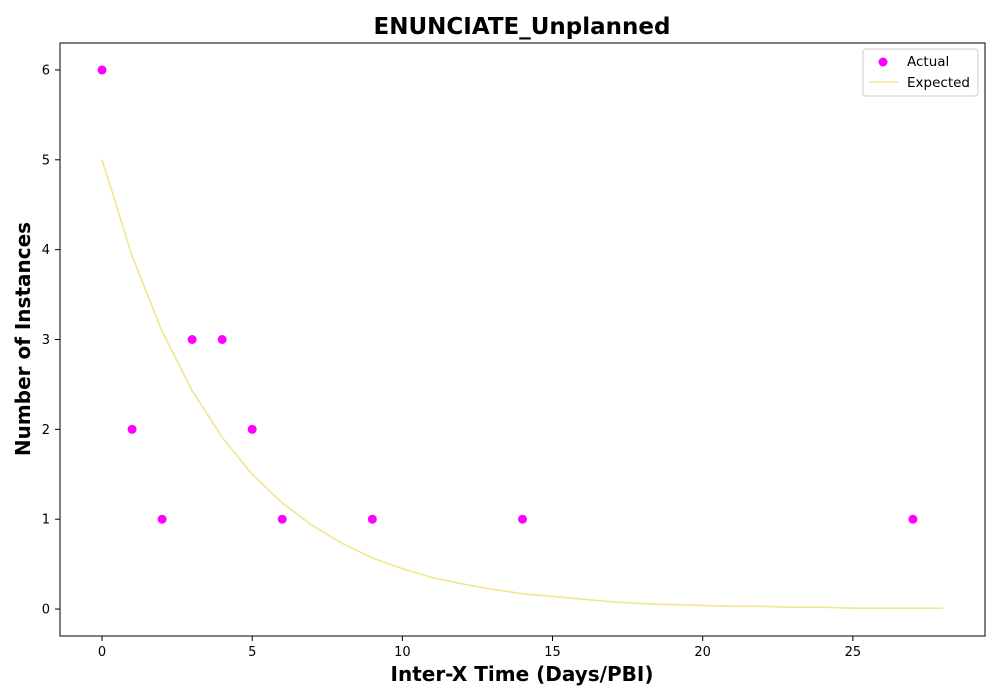 This screenshot has height=700, width=1000. I want to click on y-axis-title: Number of Instances, so click(23, 339).